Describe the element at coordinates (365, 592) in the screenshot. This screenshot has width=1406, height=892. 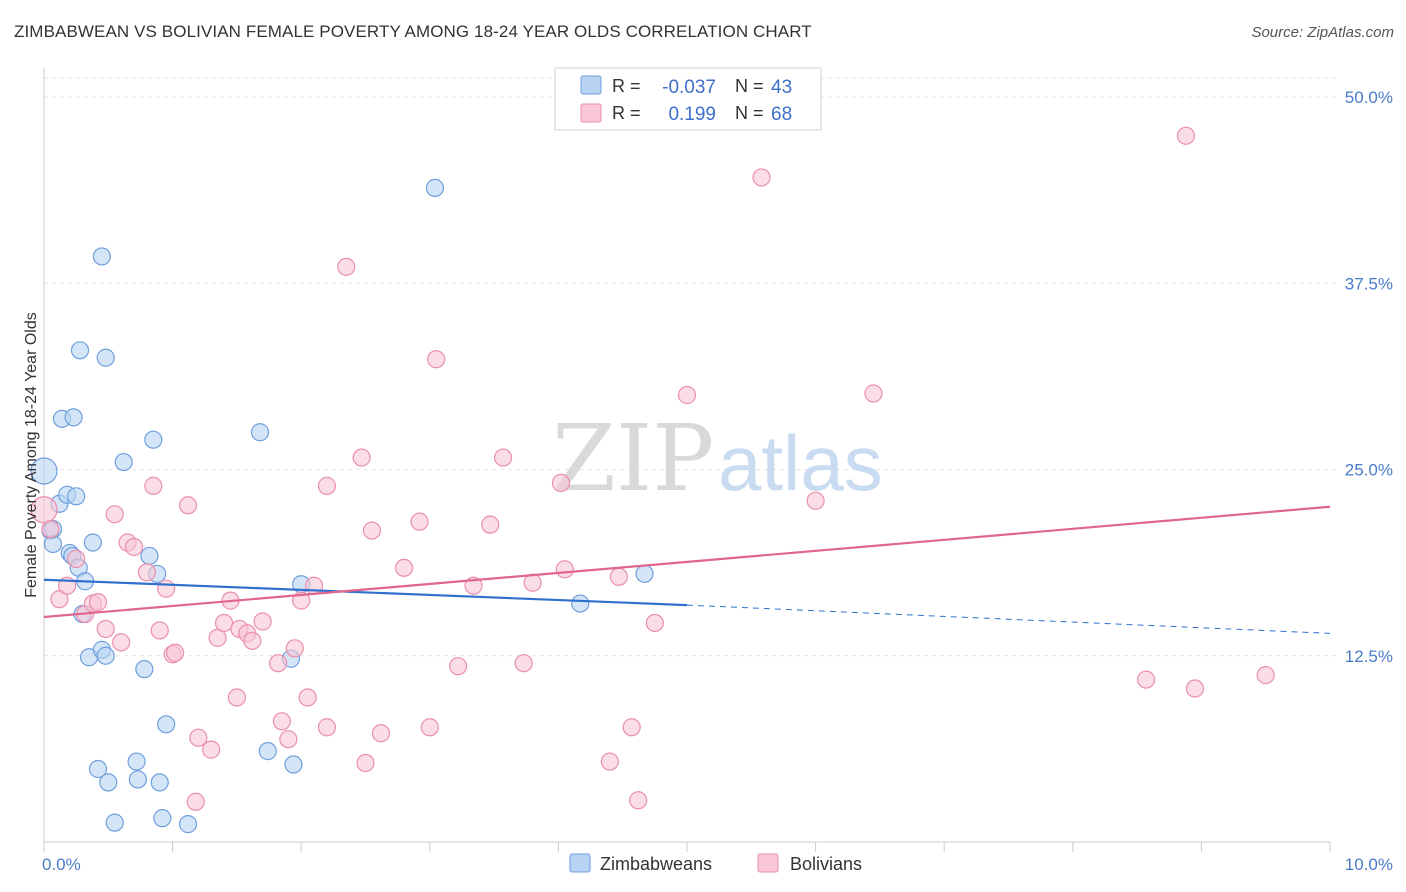
I see `trend-line-zimbabwe` at that location.